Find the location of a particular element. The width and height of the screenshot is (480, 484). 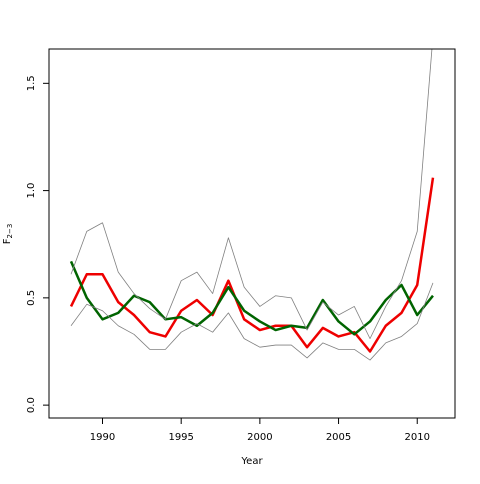

x-axis: 1990 1995 2000 2005 2010 is located at coordinates (260, 430).